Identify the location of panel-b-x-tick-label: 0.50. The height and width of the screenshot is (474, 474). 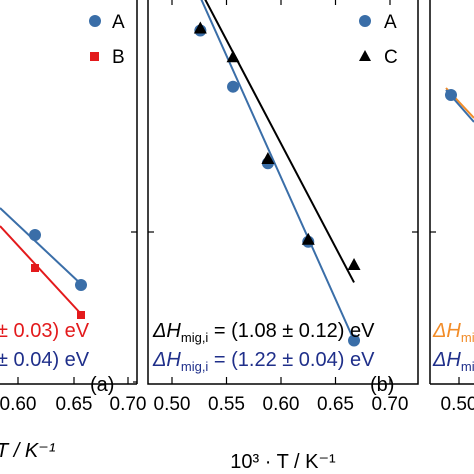
(172, 404).